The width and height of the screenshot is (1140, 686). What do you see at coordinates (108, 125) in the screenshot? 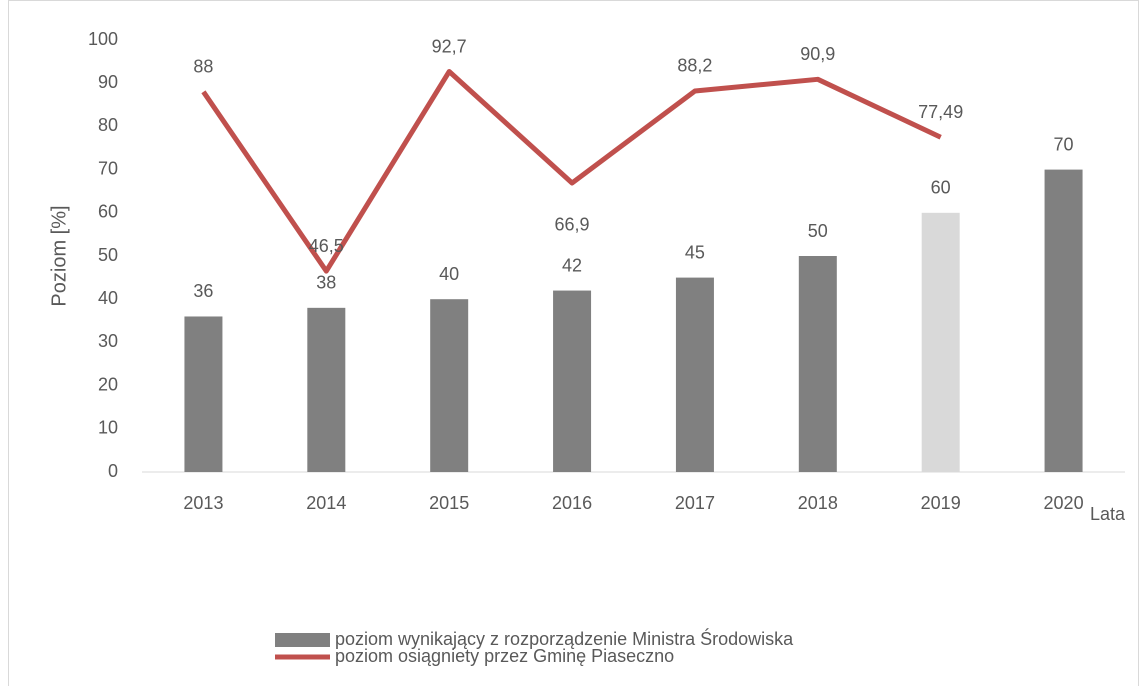
I see `y-tick-label: 80` at bounding box center [108, 125].